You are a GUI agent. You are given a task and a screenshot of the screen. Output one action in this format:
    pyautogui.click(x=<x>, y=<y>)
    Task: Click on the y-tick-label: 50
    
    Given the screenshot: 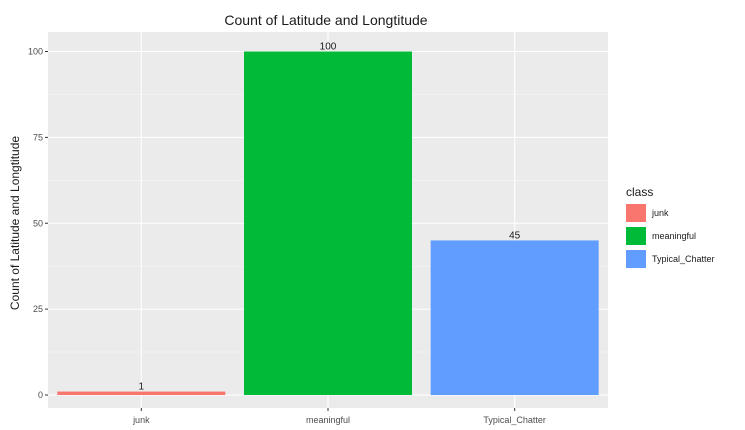 What is the action you would take?
    pyautogui.click(x=38, y=223)
    